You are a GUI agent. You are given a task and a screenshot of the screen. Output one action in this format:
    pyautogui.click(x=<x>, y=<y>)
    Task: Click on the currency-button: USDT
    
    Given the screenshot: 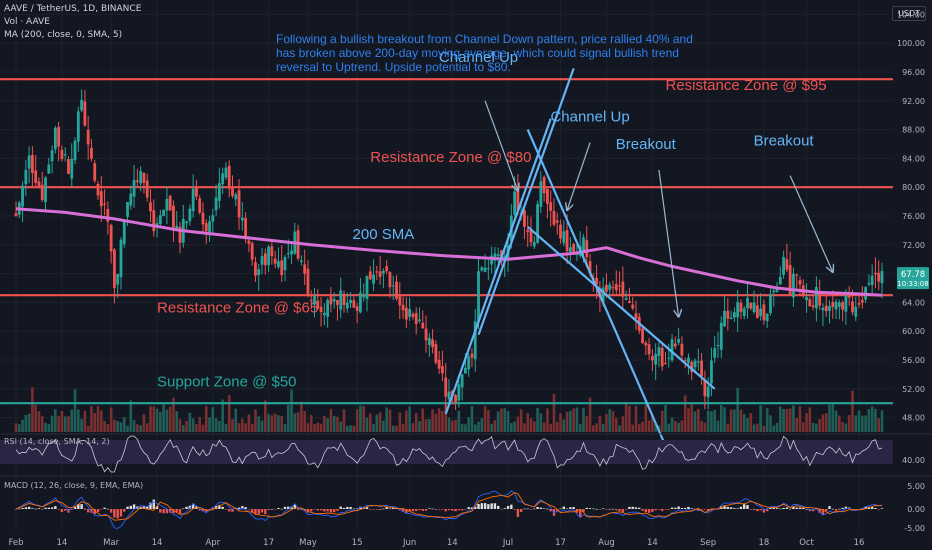 What is the action you would take?
    pyautogui.click(x=909, y=13)
    